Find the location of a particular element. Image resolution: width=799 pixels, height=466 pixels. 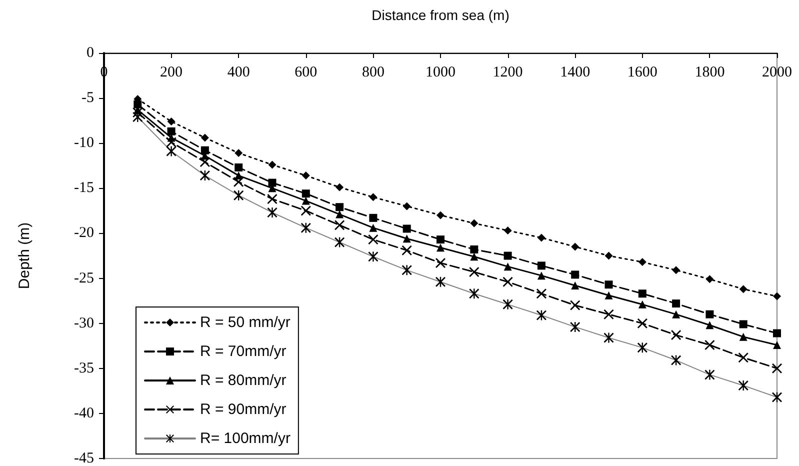

x-tick-label: 600 is located at coordinates (306, 72).